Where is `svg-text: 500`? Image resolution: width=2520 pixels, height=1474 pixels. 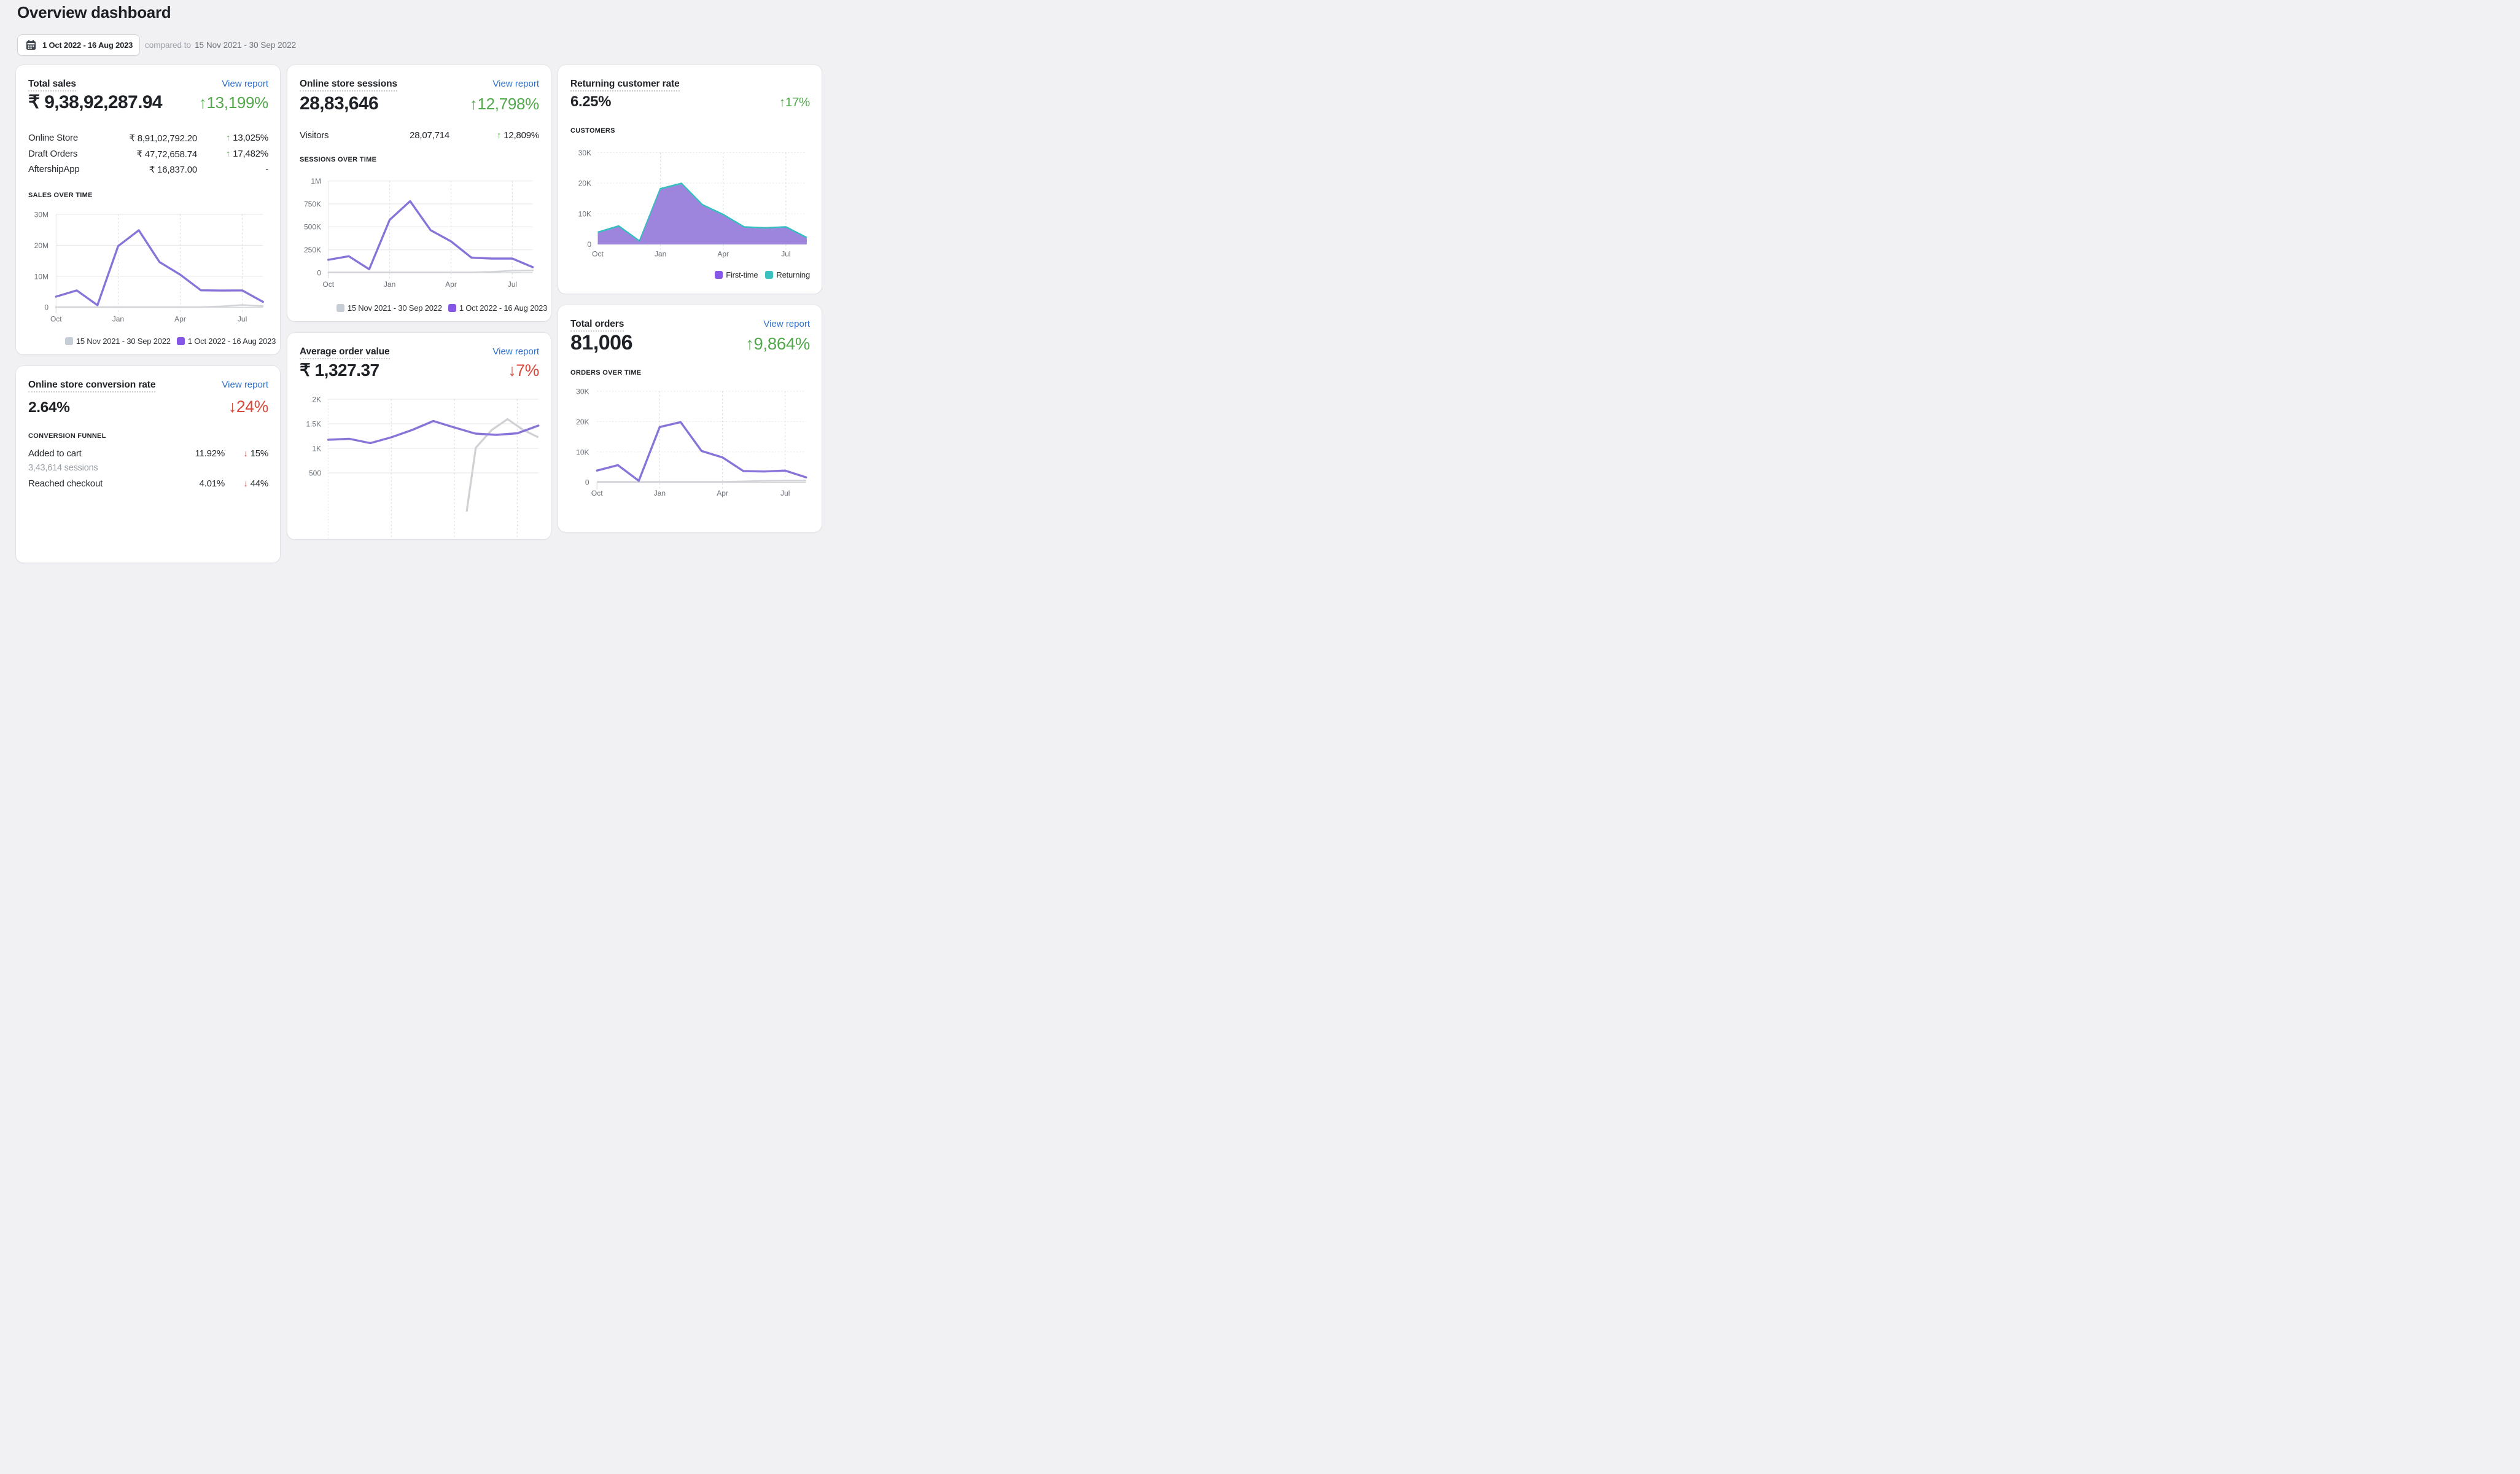
svg-text: 500 is located at coordinates (315, 473).